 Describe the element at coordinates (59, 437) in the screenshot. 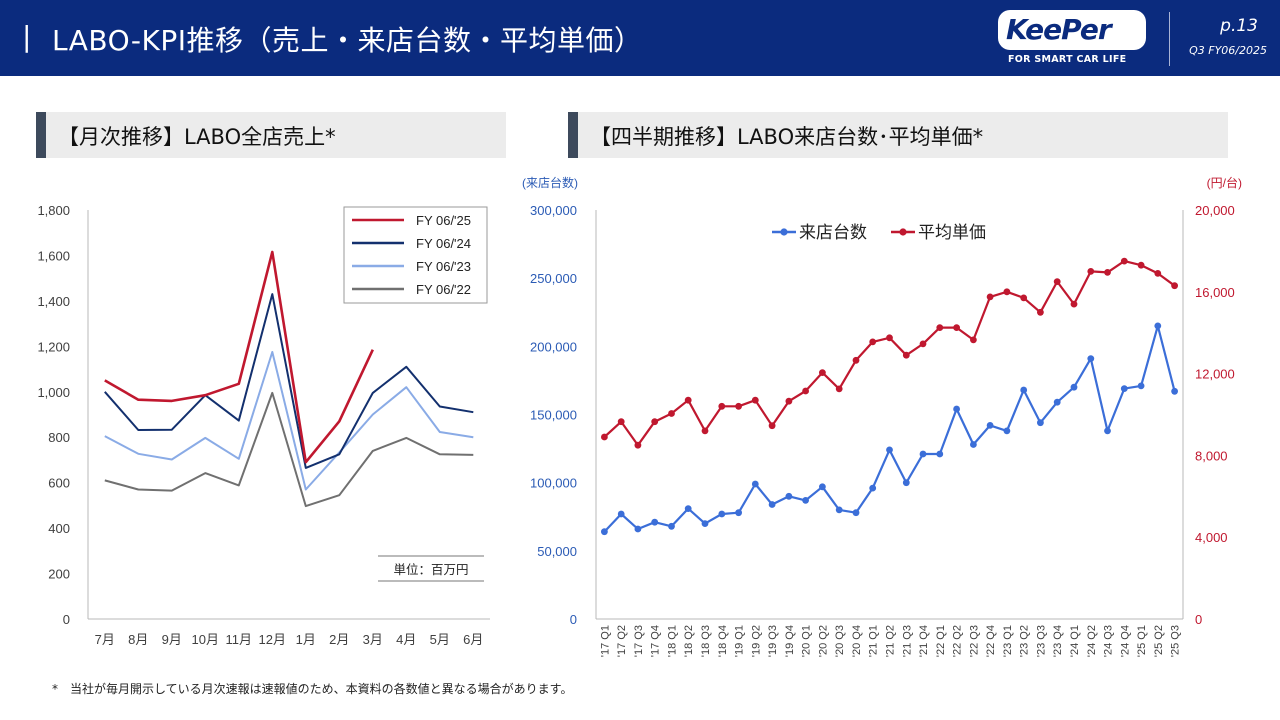

I see `y-tick-label: 800` at that location.